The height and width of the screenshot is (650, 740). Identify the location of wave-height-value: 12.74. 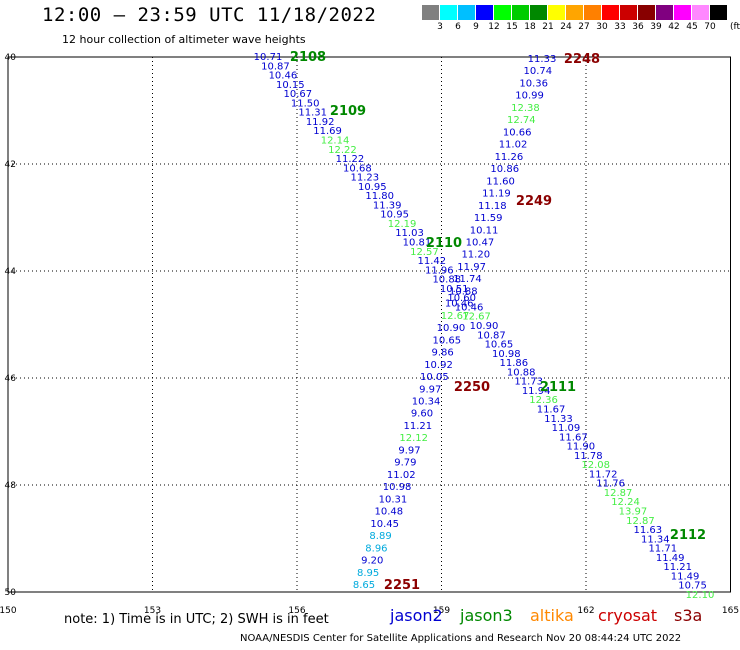
(521, 120).